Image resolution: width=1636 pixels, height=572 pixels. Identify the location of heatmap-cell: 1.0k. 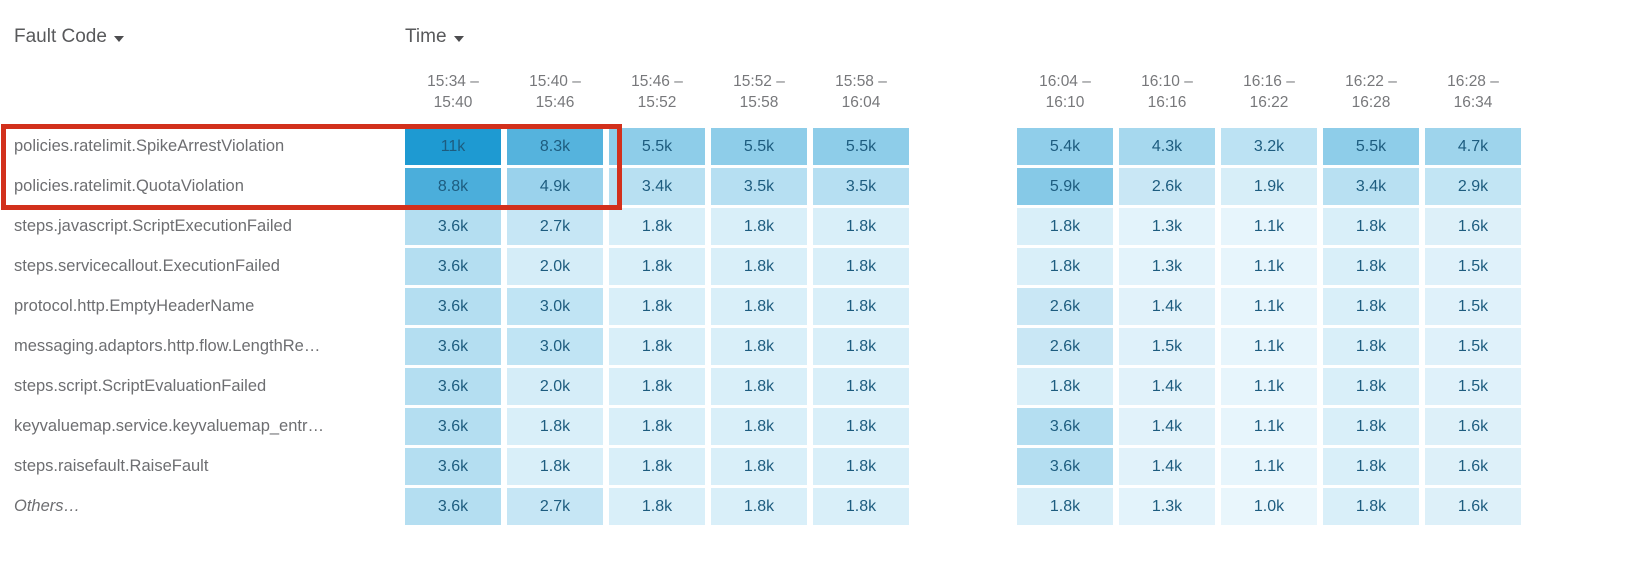
(1269, 506).